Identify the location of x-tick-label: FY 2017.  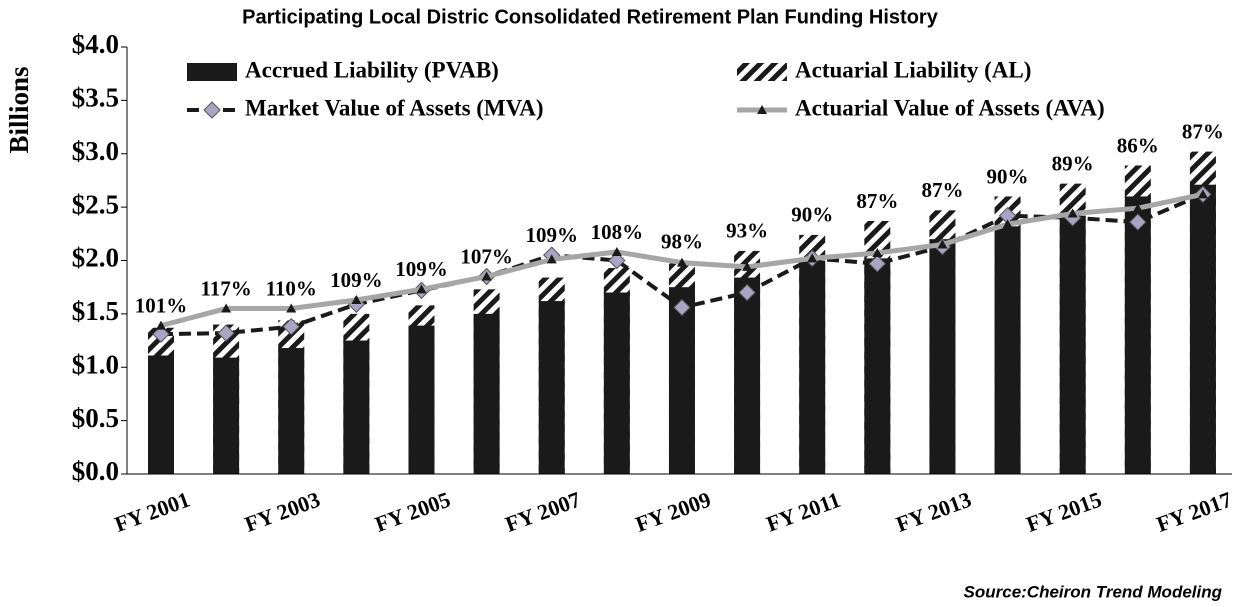
(1194, 512).